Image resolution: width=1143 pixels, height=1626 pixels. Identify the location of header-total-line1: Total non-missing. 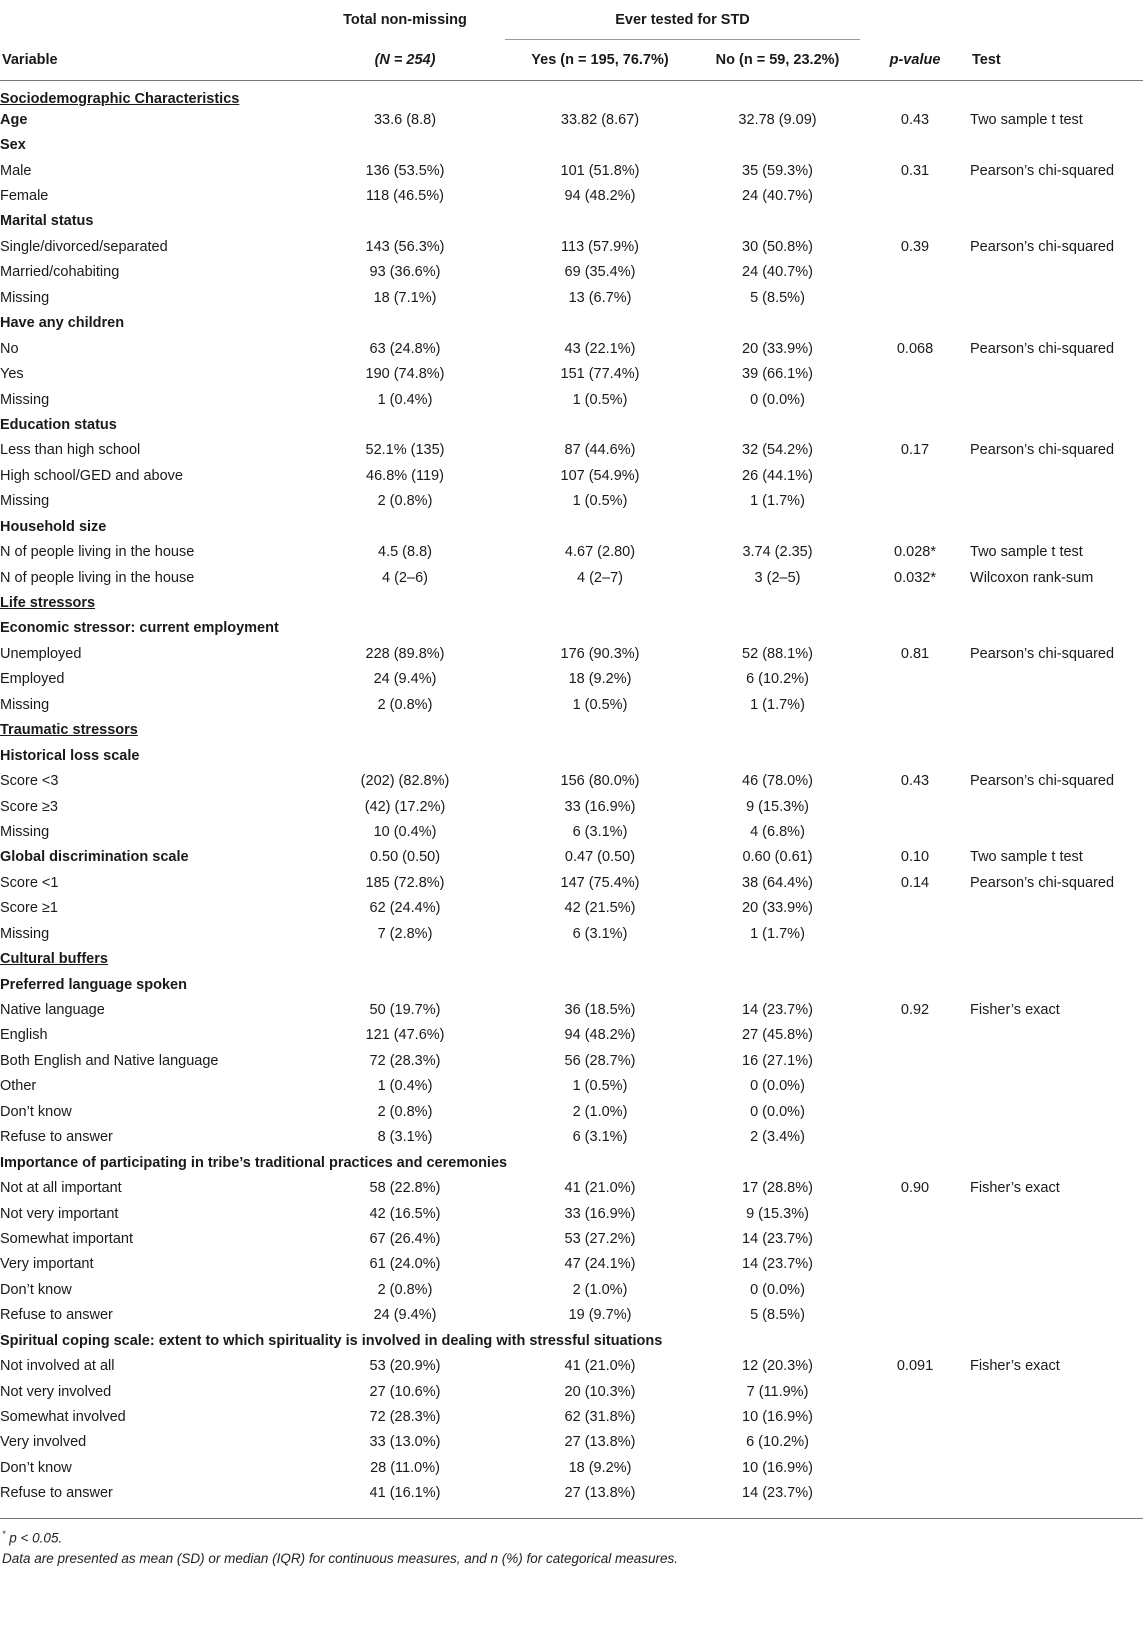
(405, 20).